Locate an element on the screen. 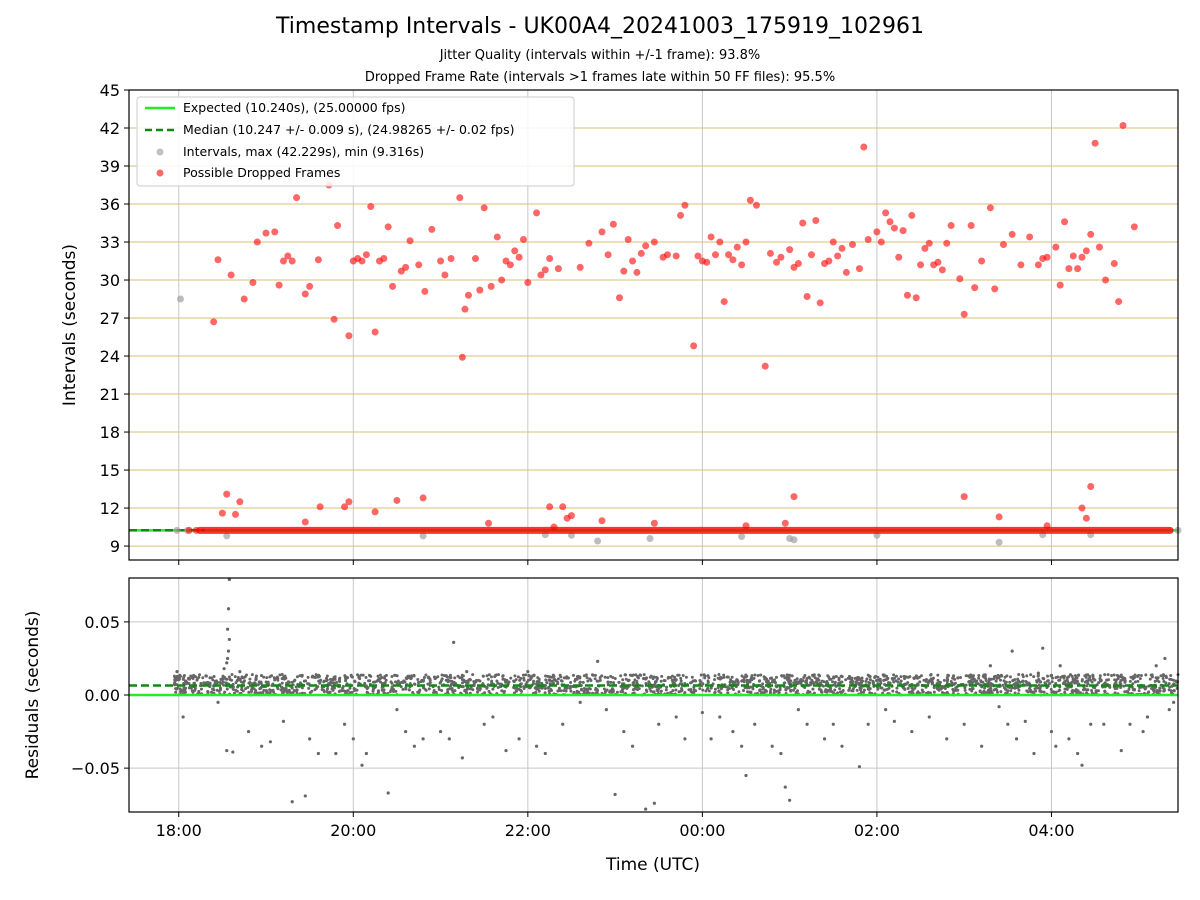  residuals-x-axis-label: Time (UTC) is located at coordinates (652, 865).